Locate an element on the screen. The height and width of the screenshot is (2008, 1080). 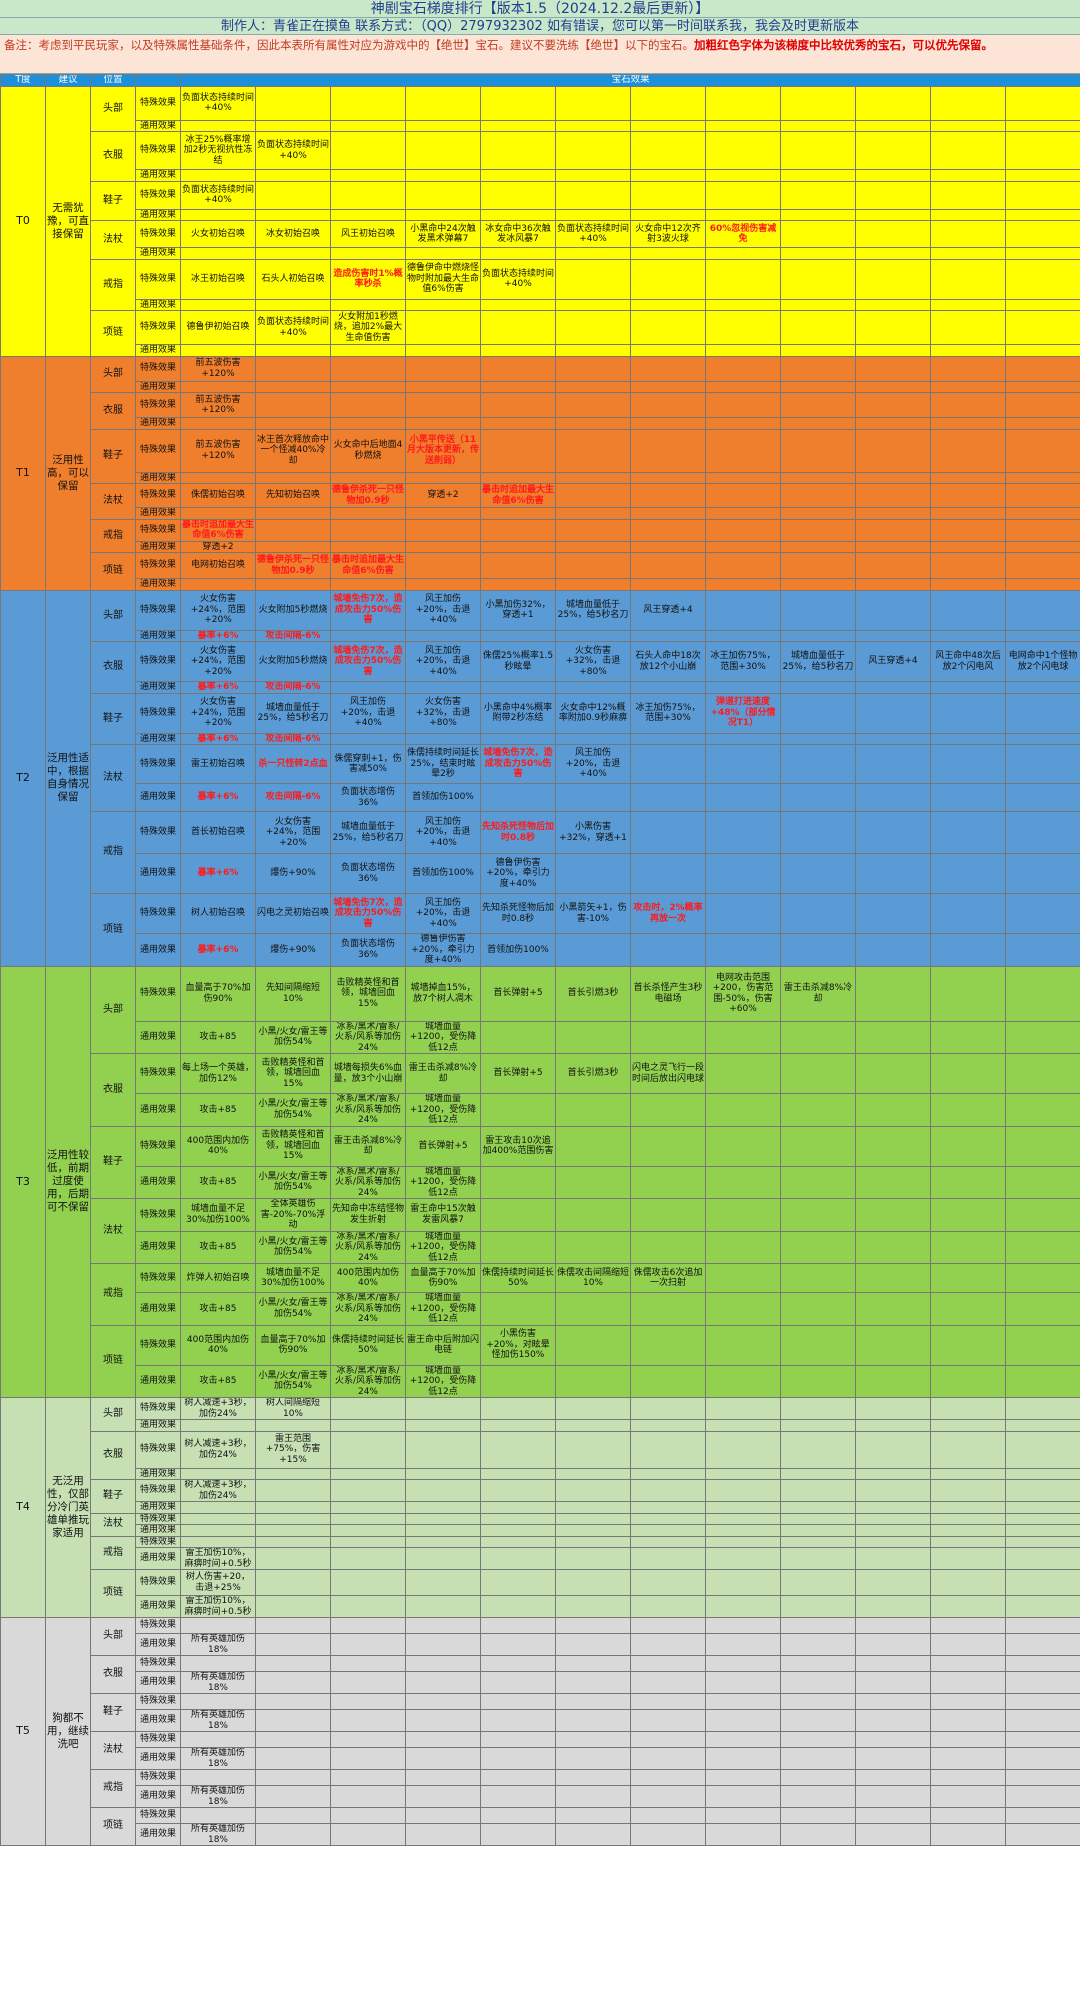
table-row: 鞋子 特殊效果 is located at coordinates (540, 1712).